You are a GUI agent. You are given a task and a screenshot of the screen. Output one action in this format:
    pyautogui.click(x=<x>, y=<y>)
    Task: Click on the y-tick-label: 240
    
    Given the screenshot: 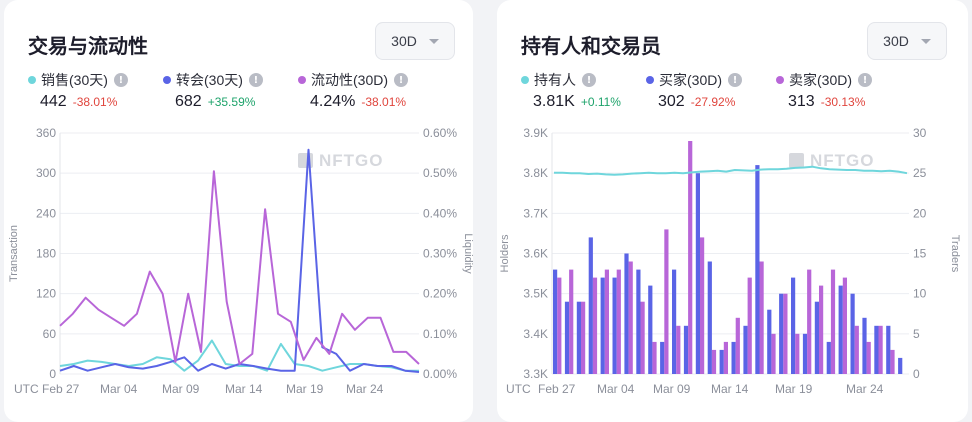 What is the action you would take?
    pyautogui.click(x=46, y=213)
    